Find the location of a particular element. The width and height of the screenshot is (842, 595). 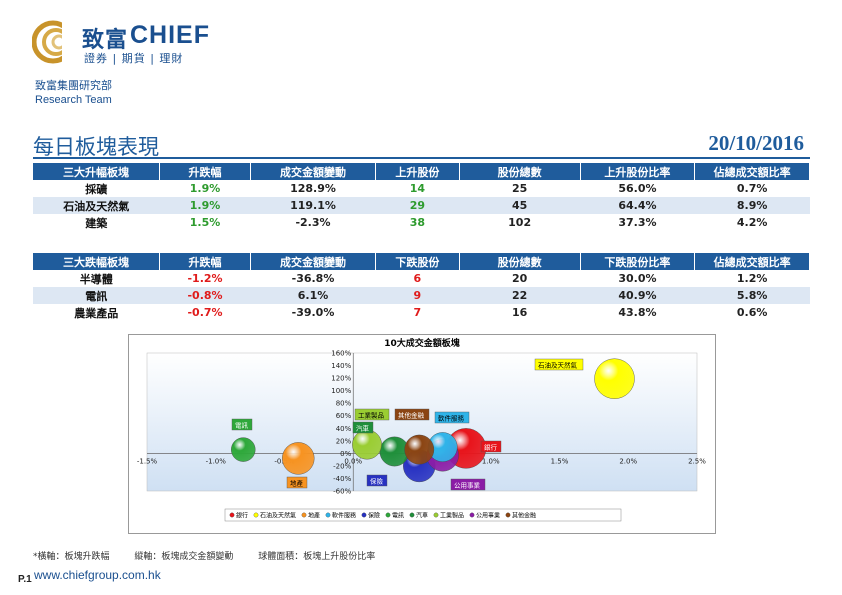

table-row: 採礦 1.9% 128.9% 14 25 56.0% 0.7% is located at coordinates (421, 188).